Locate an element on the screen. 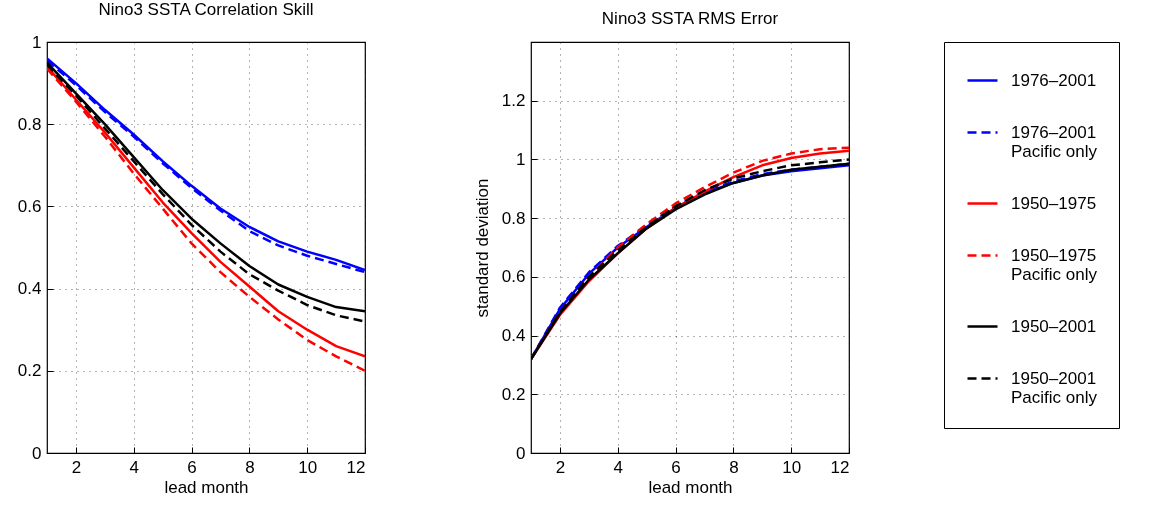  legend-label: 1950–1975 is located at coordinates (1054, 203).